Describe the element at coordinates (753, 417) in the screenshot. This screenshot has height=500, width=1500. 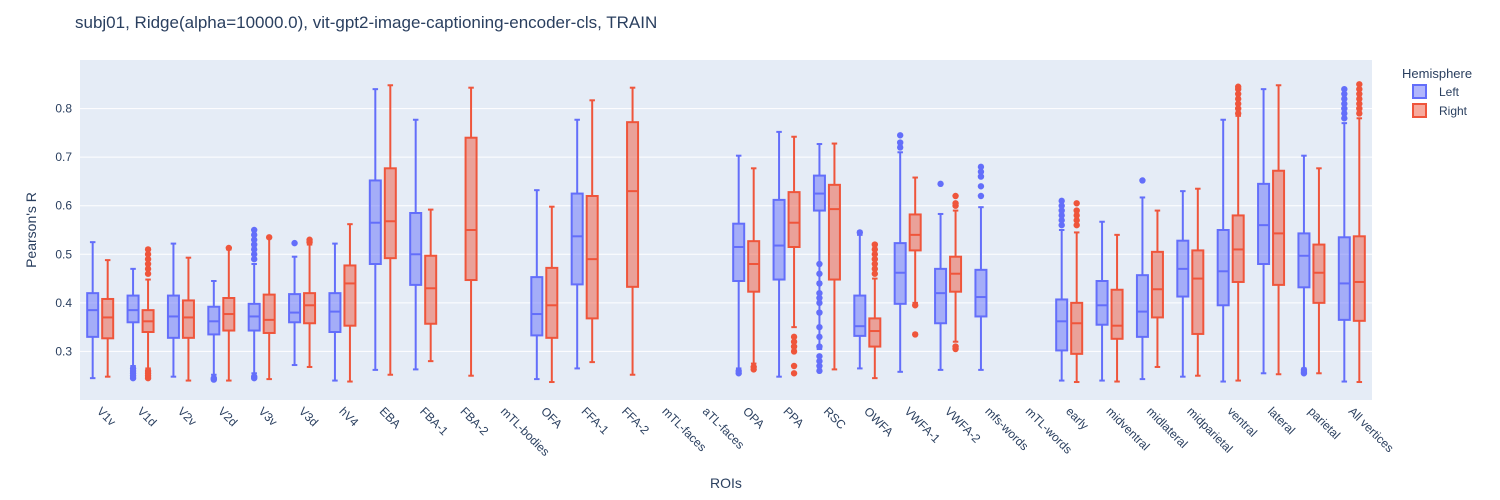
I see `x-tick-label: OPA` at that location.